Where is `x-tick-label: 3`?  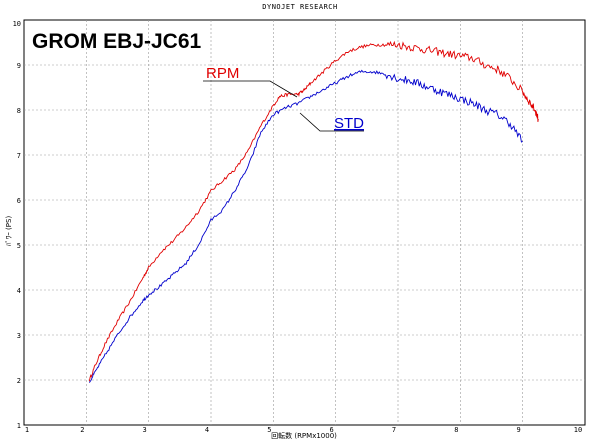 x-tick-label: 3 is located at coordinates (145, 430).